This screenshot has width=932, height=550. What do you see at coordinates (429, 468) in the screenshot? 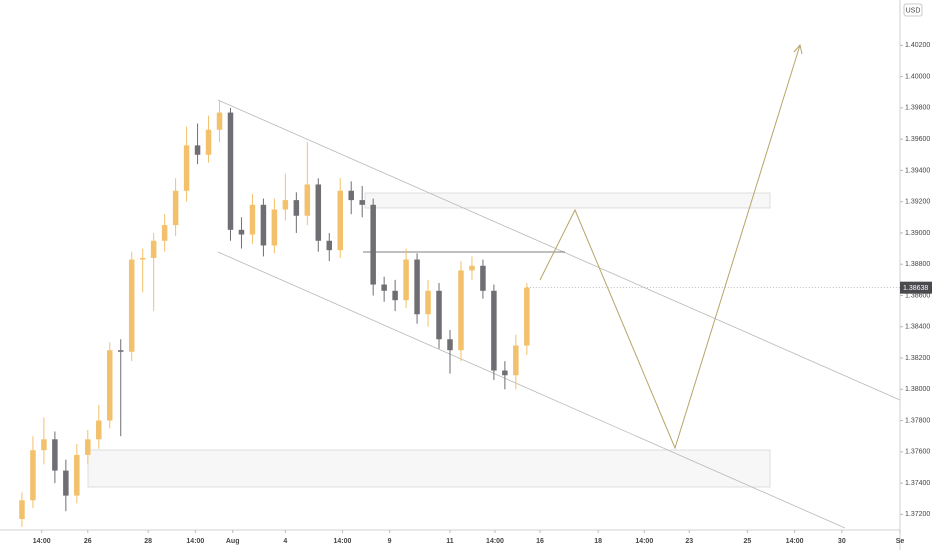
I see `zone-lower` at bounding box center [429, 468].